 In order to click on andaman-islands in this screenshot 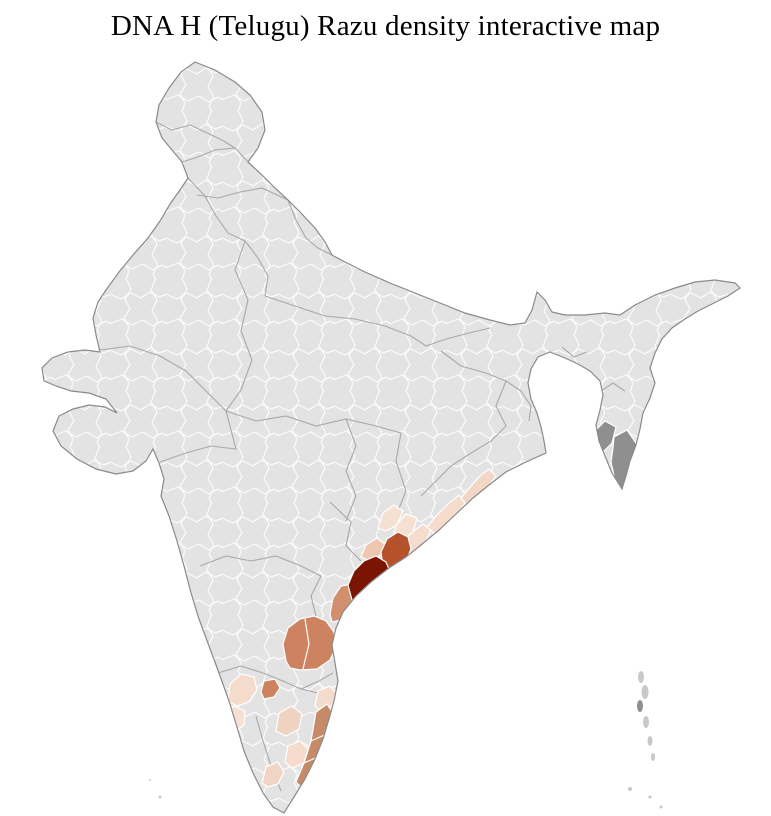, I will do `click(645, 740)`.